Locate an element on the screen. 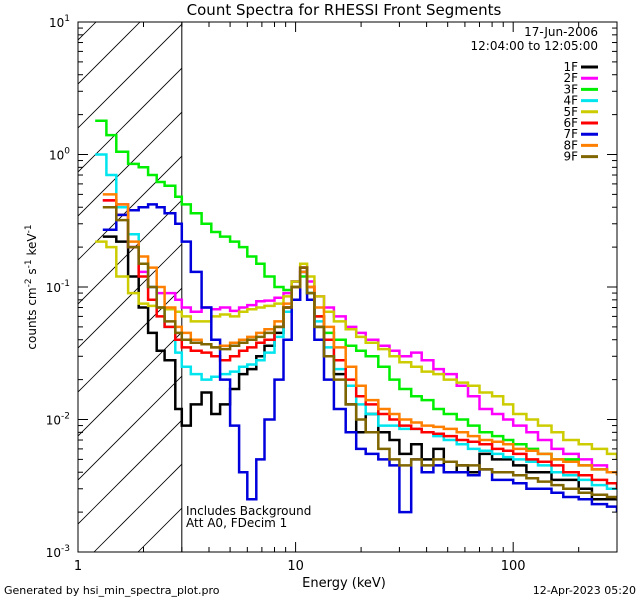  legend-label-6F: 6F is located at coordinates (570, 123).